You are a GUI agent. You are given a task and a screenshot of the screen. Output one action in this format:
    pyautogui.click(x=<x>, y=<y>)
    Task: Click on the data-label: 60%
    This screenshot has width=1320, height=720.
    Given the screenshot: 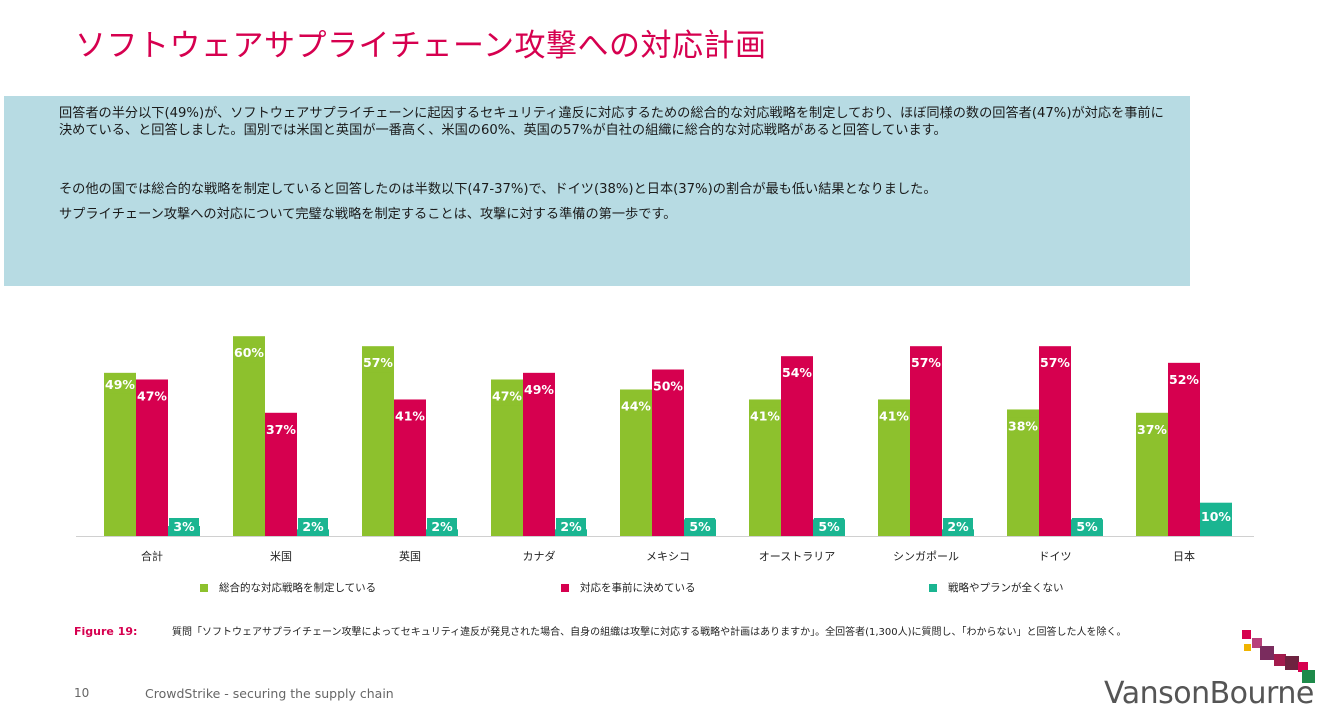 What is the action you would take?
    pyautogui.click(x=249, y=352)
    